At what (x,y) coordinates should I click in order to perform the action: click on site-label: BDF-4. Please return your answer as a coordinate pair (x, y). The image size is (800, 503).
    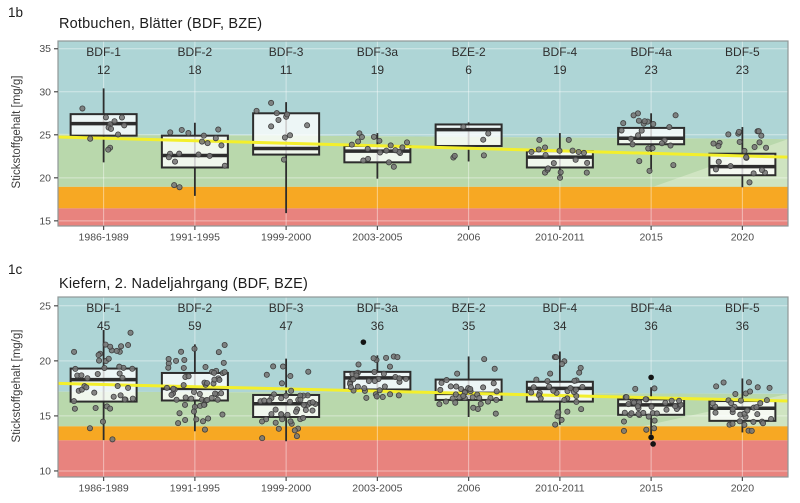
    Looking at the image, I should click on (560, 52).